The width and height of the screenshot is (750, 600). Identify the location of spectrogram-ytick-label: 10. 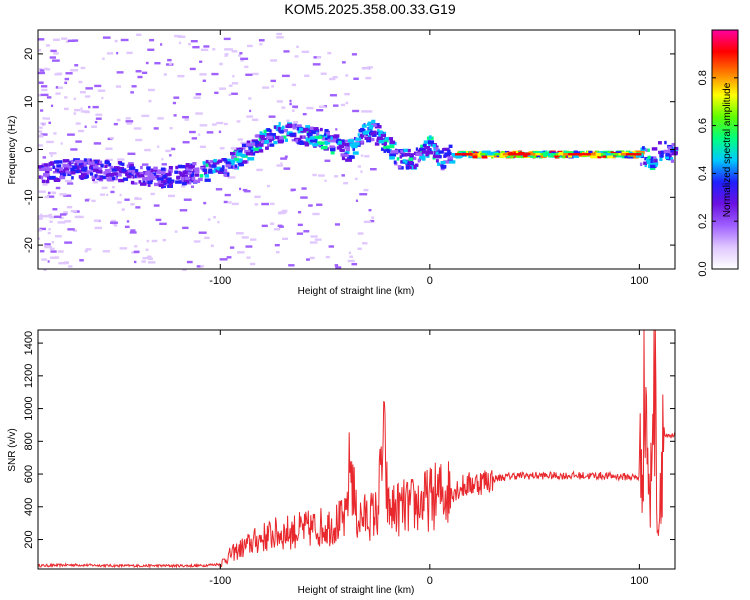
(29, 102).